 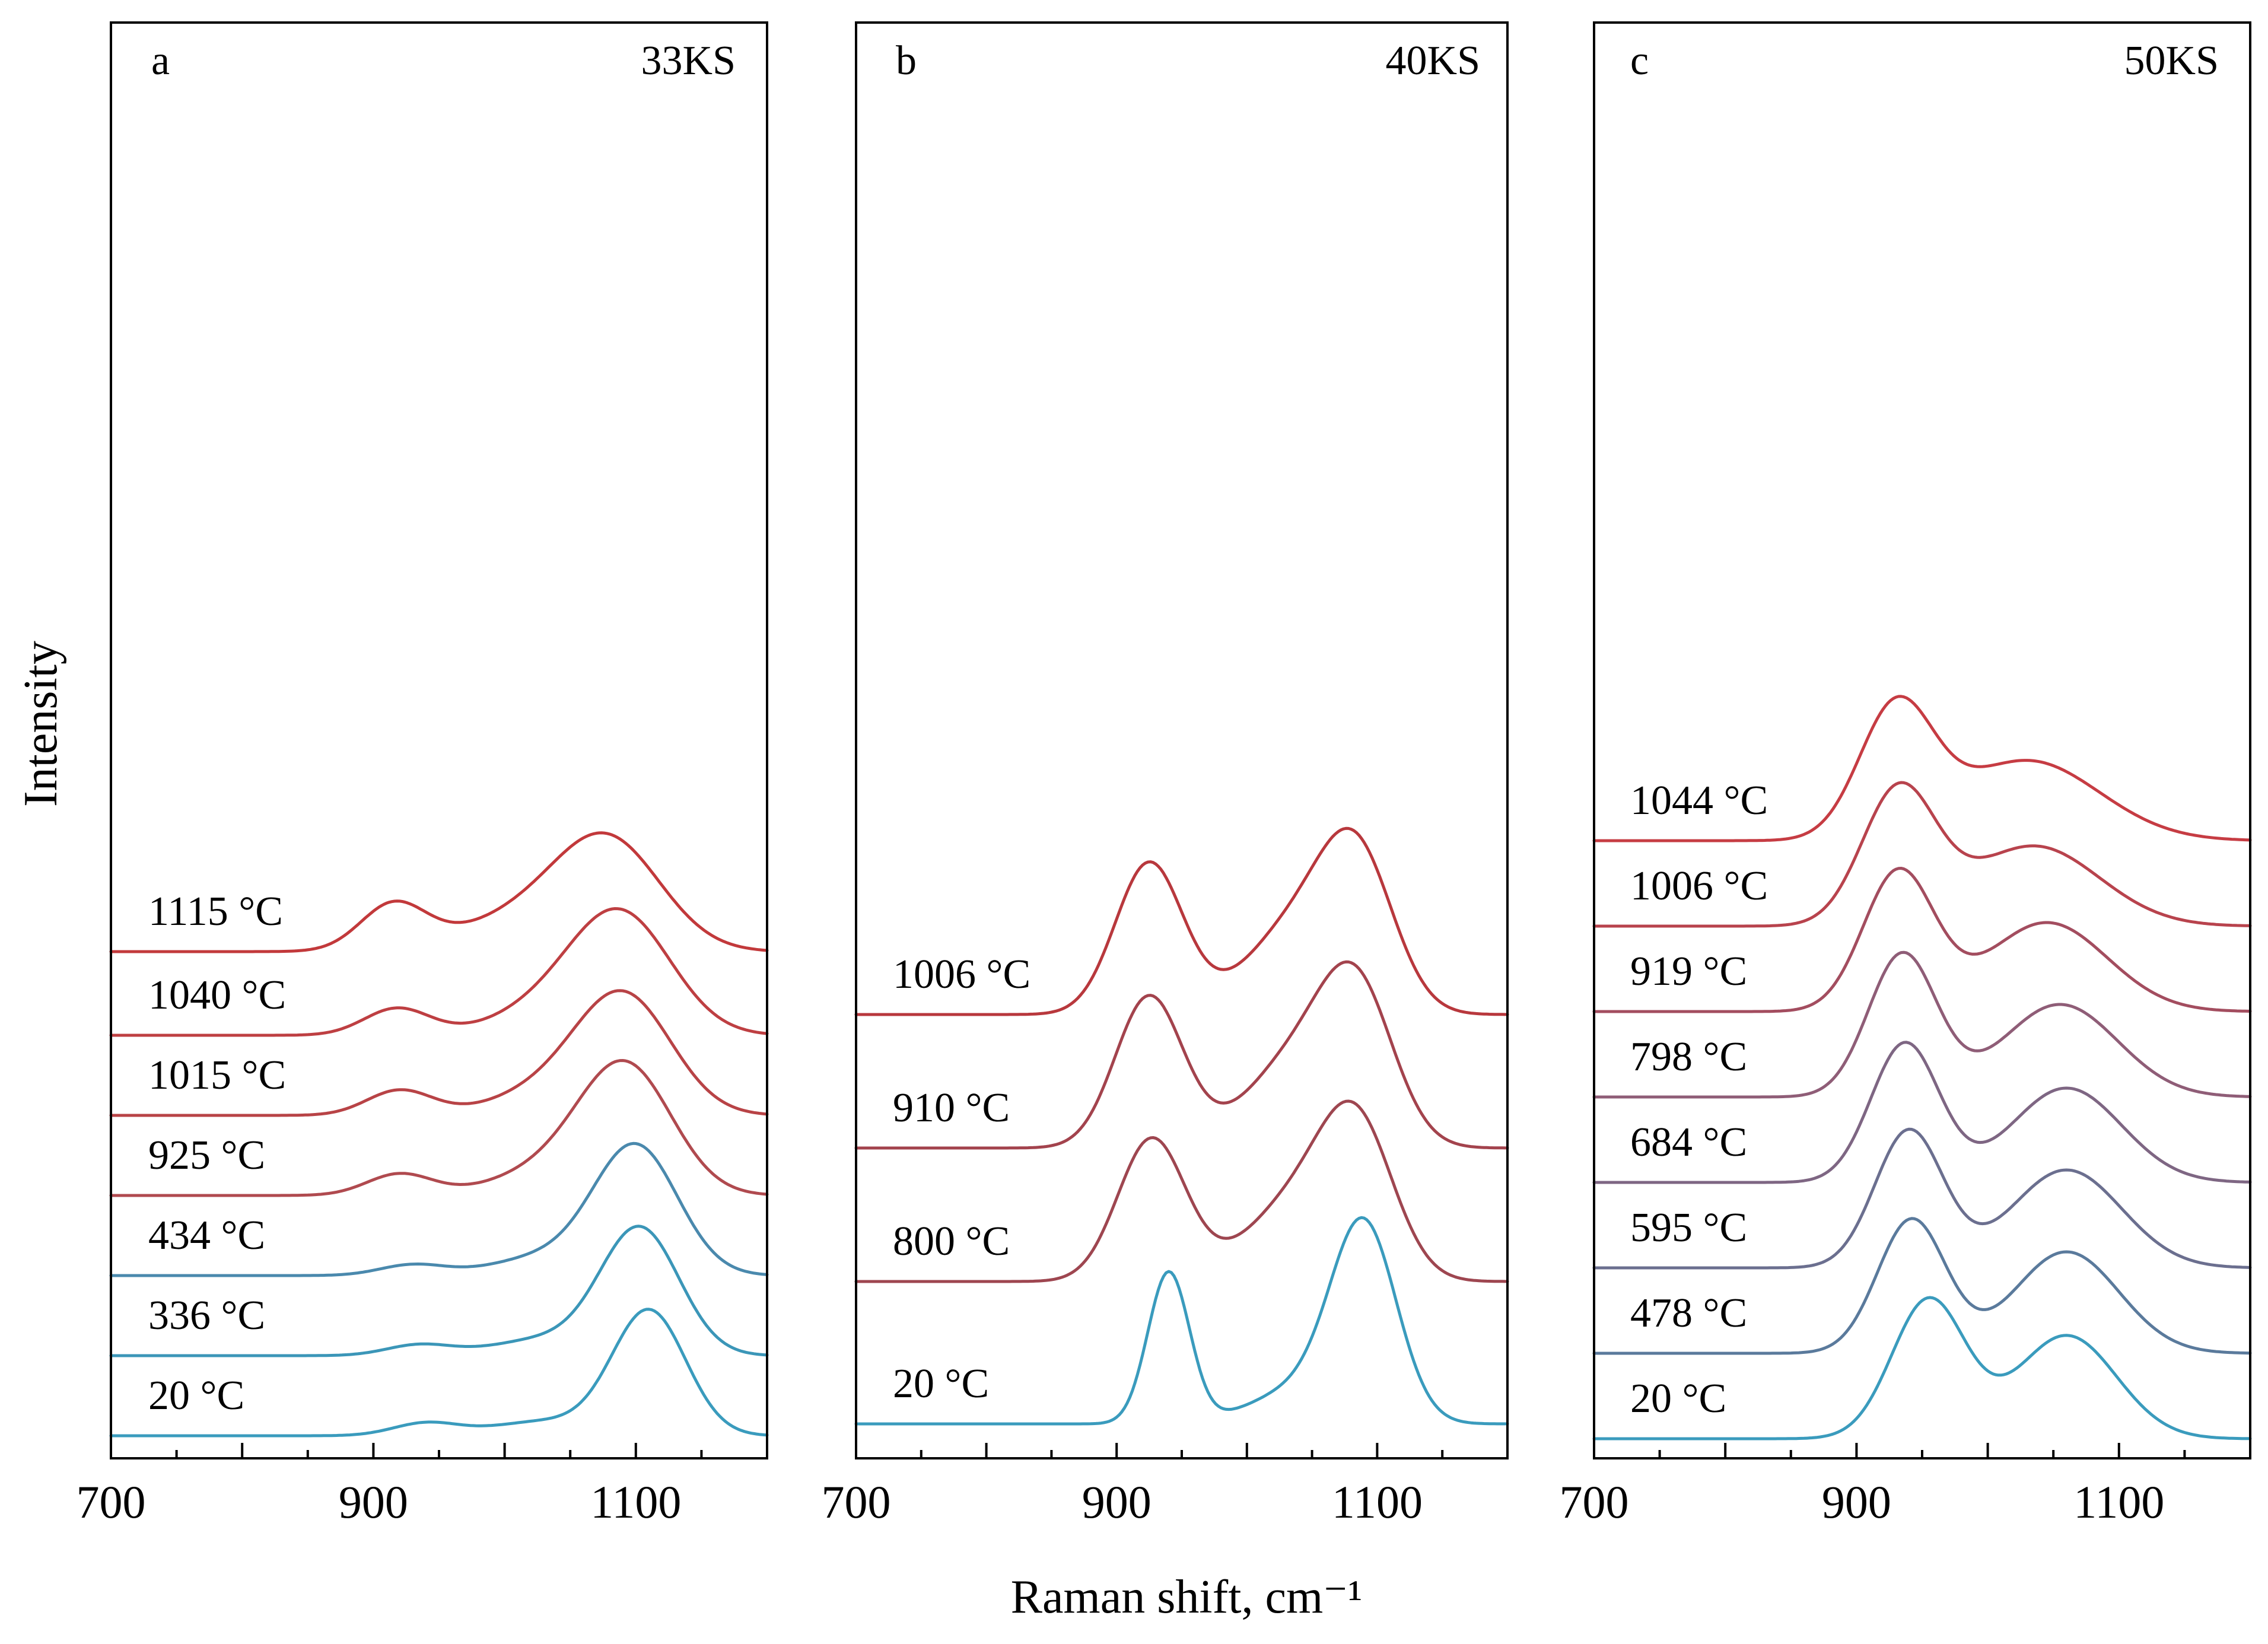 What do you see at coordinates (2171, 61) in the screenshot?
I see `panel-c-sample-label: 50KS` at bounding box center [2171, 61].